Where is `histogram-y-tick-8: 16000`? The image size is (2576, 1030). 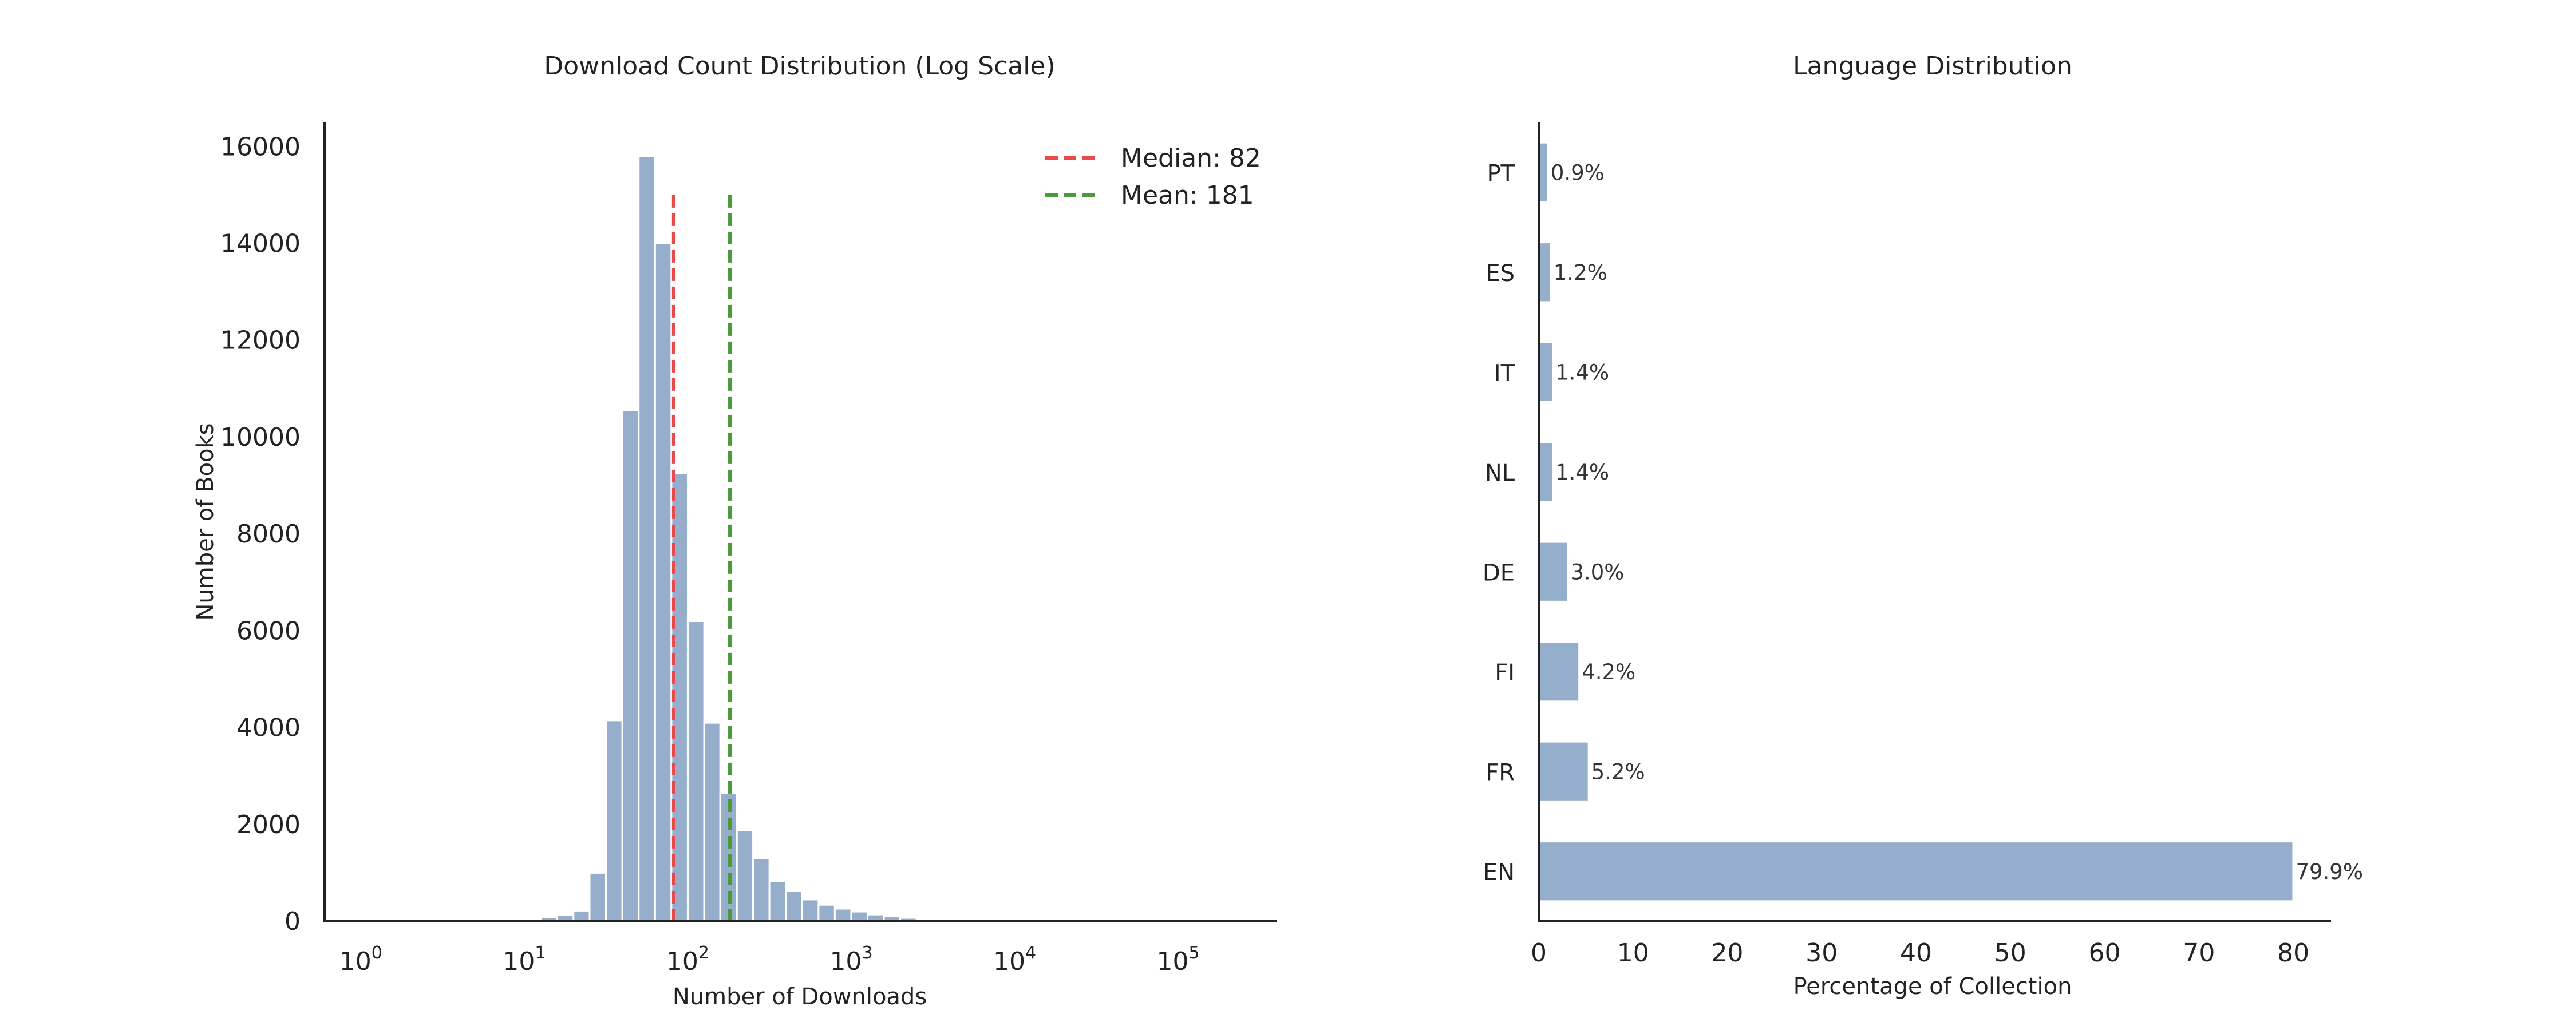 histogram-y-tick-8: 16000 is located at coordinates (260, 146).